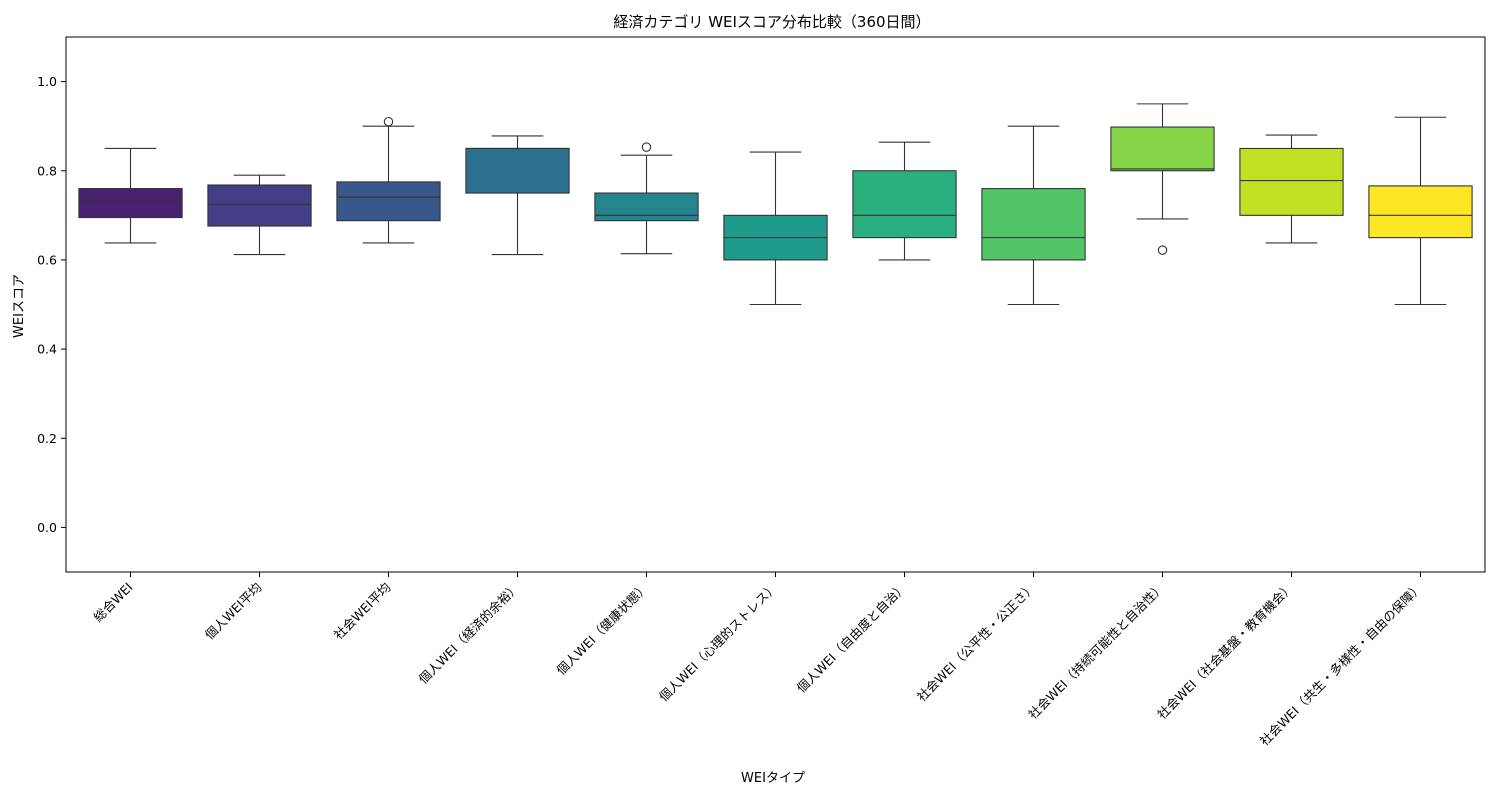 Image resolution: width=1500 pixels, height=800 pixels. Describe the element at coordinates (233, 611) in the screenshot. I see `x-tick-label: 個人WEI平均` at that location.